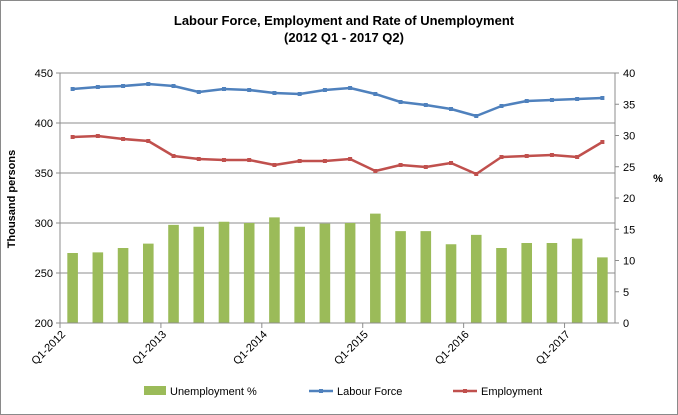  Describe the element at coordinates (452, 348) in the screenshot. I see `x-tick-label: Q1-2016` at that location.